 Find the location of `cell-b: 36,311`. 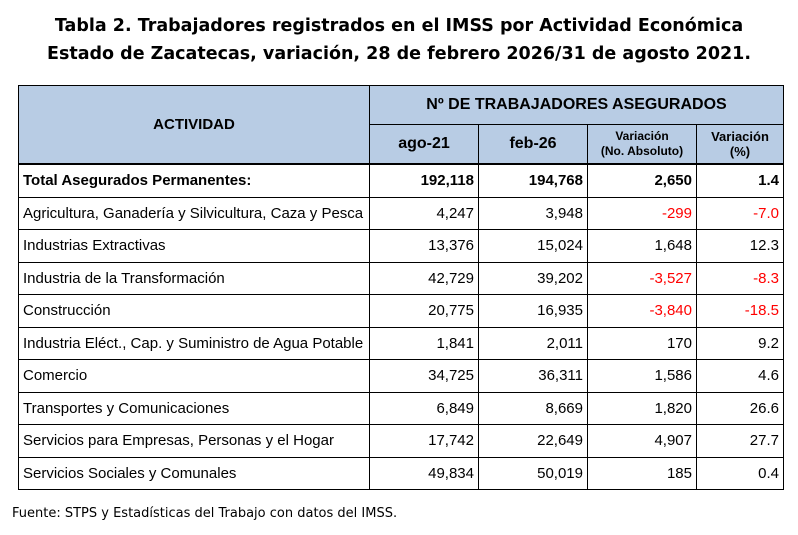

cell-b: 36,311 is located at coordinates (533, 376).